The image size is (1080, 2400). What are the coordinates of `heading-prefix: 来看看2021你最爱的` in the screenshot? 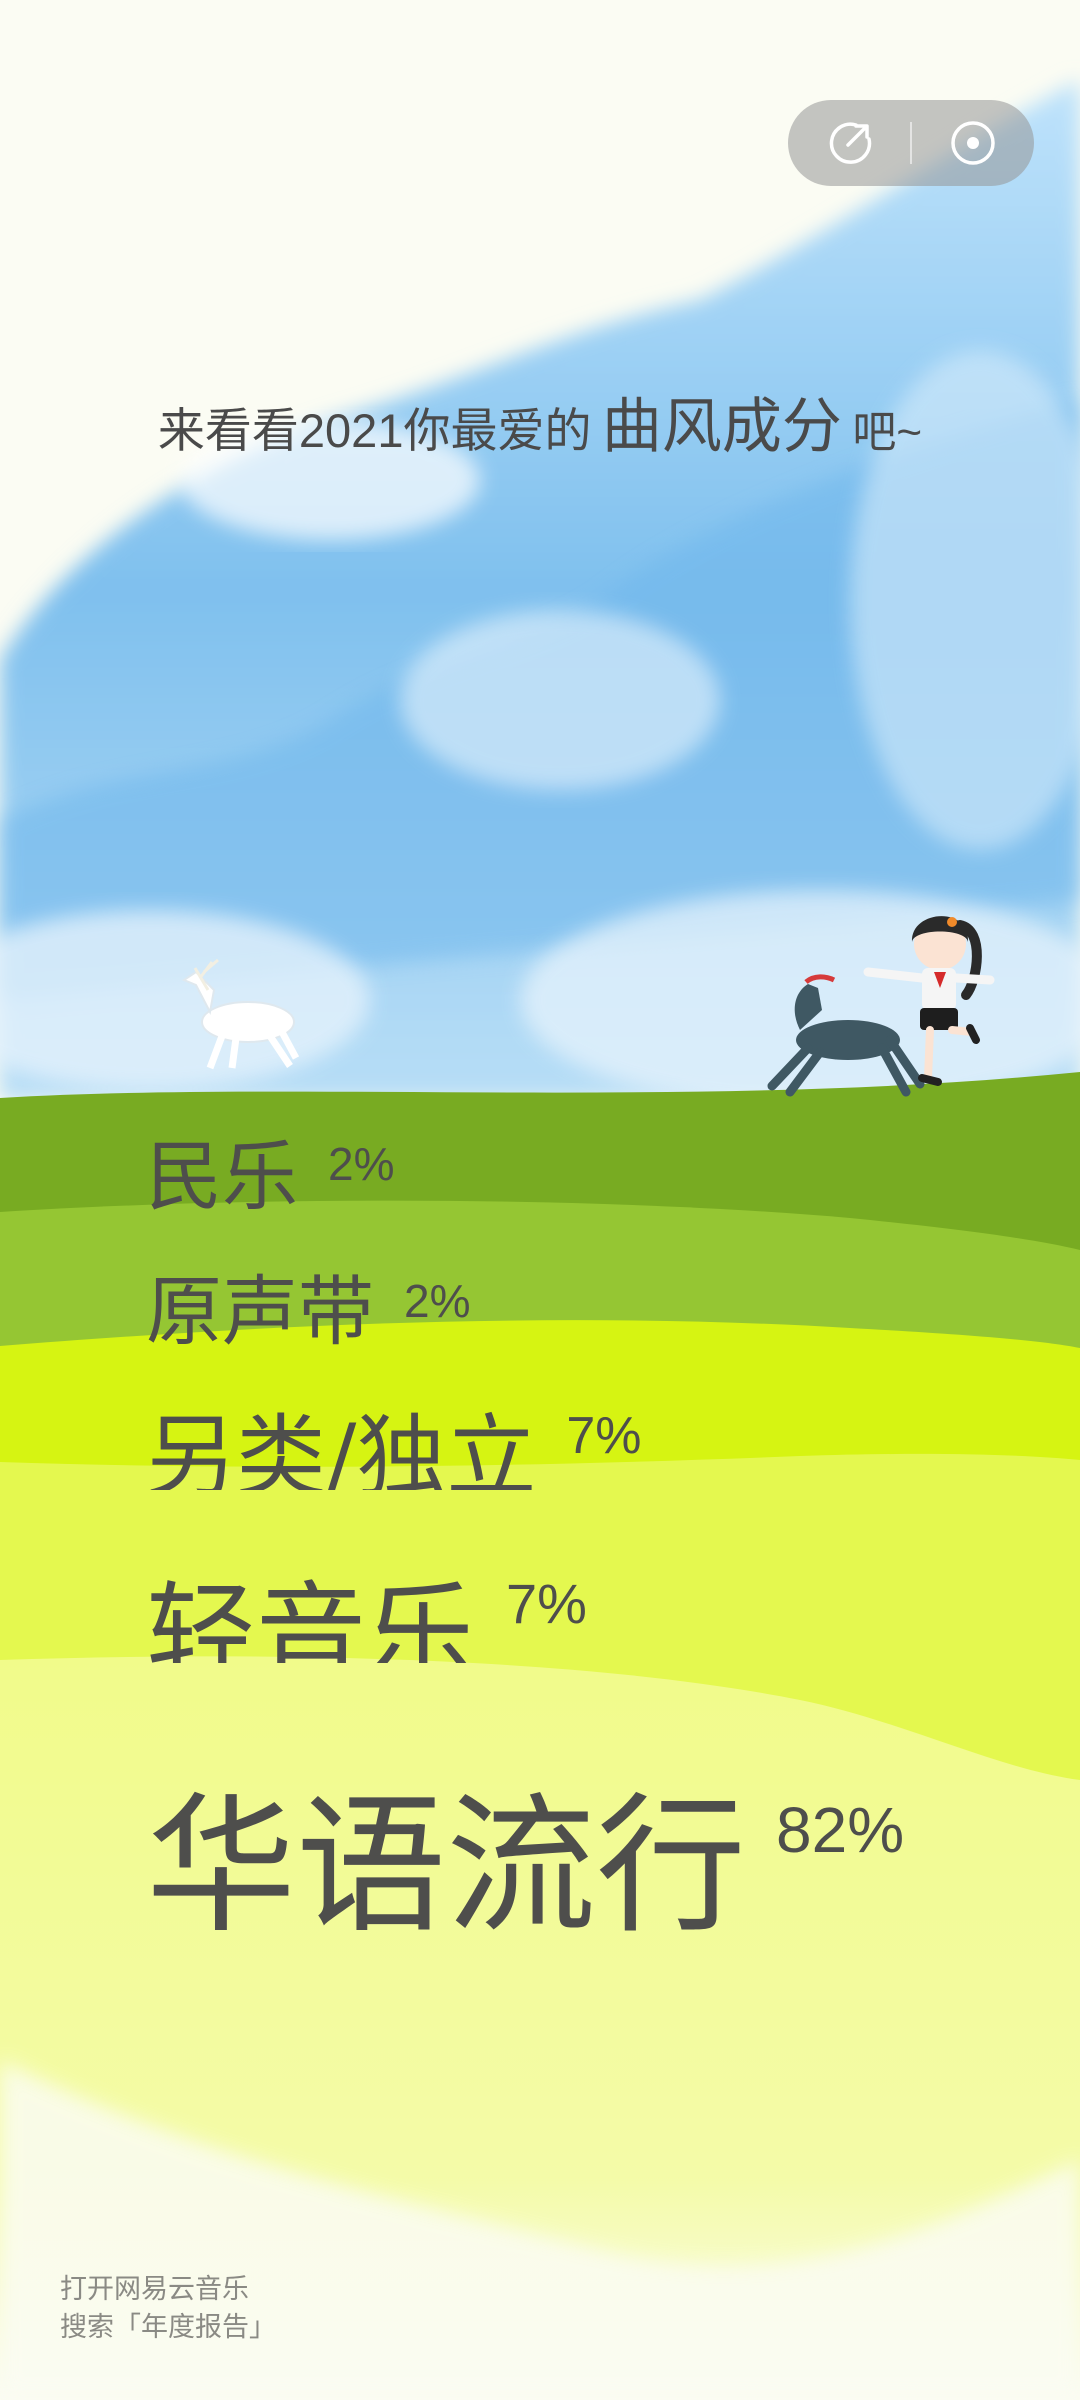 It's located at (374, 430).